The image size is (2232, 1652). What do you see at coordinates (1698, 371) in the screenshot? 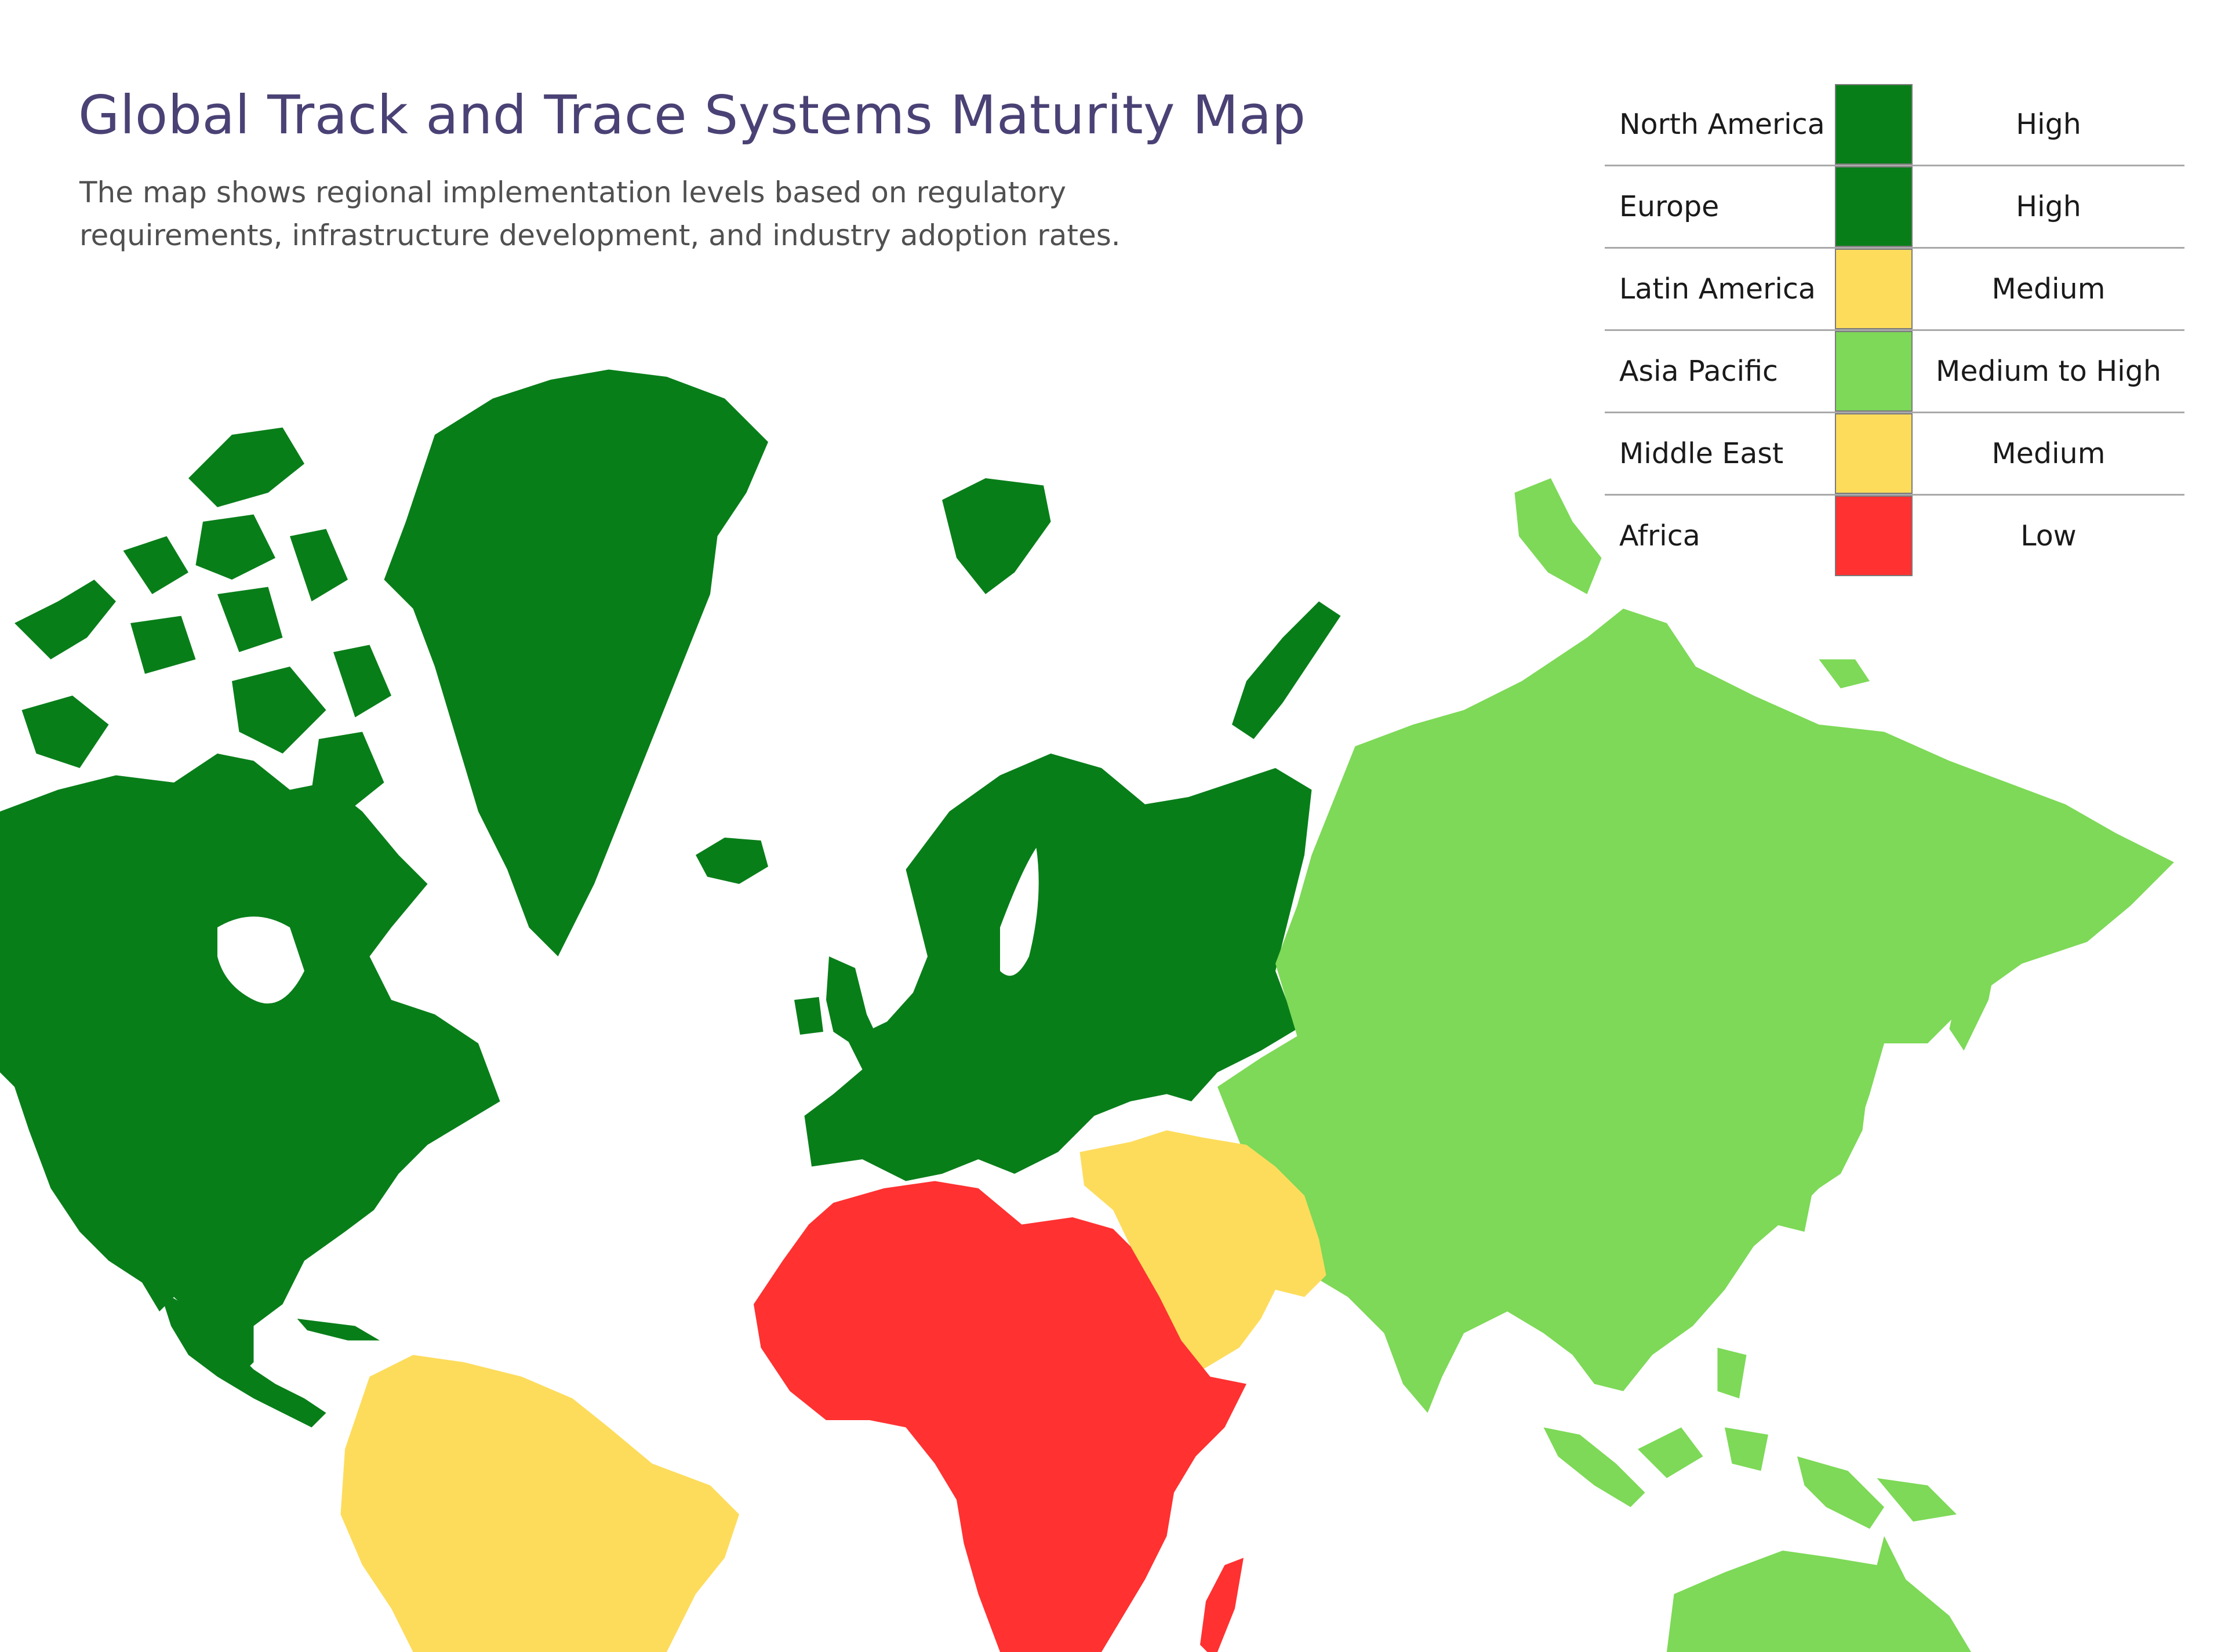
I see `legend-region-label: Asia Pacific` at bounding box center [1698, 371].